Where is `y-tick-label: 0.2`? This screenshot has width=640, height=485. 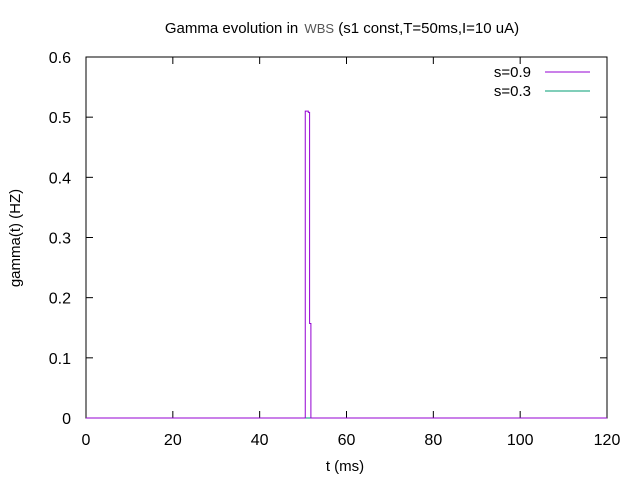
y-tick-label: 0.2 is located at coordinates (60, 299).